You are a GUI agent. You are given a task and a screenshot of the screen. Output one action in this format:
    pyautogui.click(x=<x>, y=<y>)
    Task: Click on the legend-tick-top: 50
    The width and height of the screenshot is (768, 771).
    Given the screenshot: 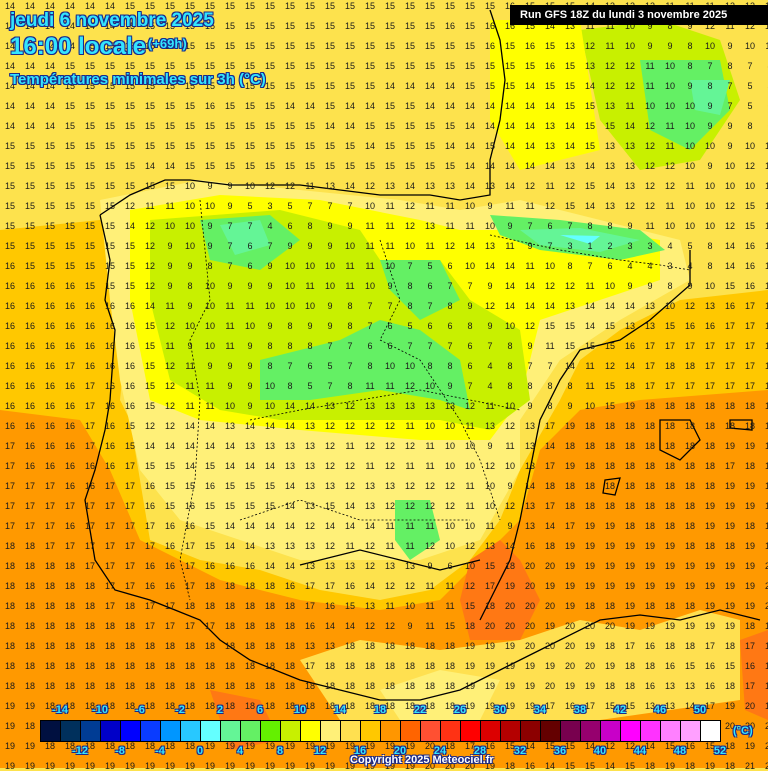 What is the action you would take?
    pyautogui.click(x=700, y=710)
    